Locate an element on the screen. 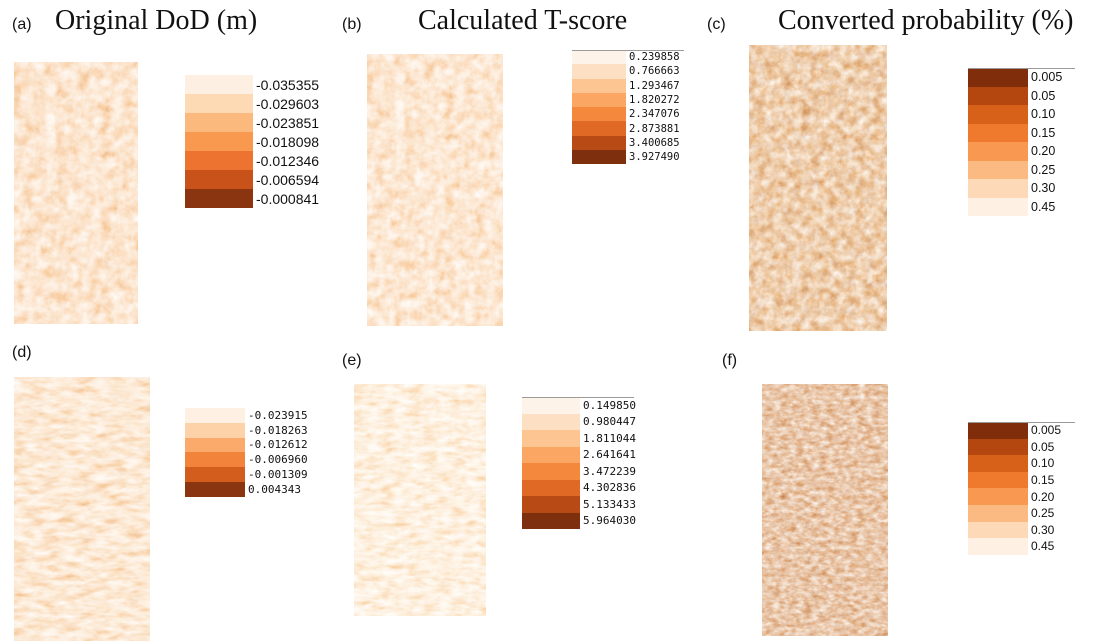 This screenshot has height=641, width=1097. legend-row: 0.20 is located at coordinates (1014, 496).